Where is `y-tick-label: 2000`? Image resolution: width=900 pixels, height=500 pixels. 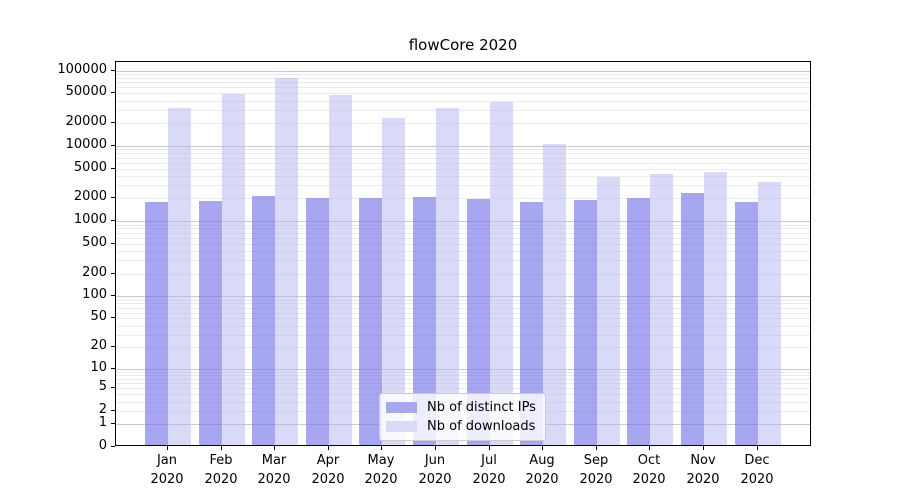 y-tick-label: 2000 is located at coordinates (90, 196).